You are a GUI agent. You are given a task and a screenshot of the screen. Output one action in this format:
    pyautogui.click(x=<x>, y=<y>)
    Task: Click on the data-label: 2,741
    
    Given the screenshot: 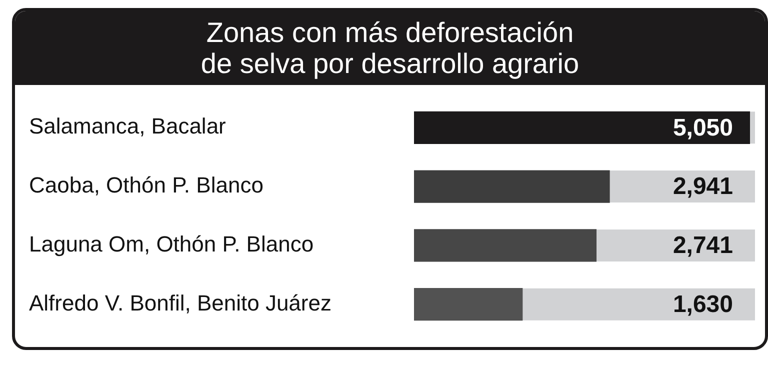 What is the action you would take?
    pyautogui.click(x=702, y=246)
    